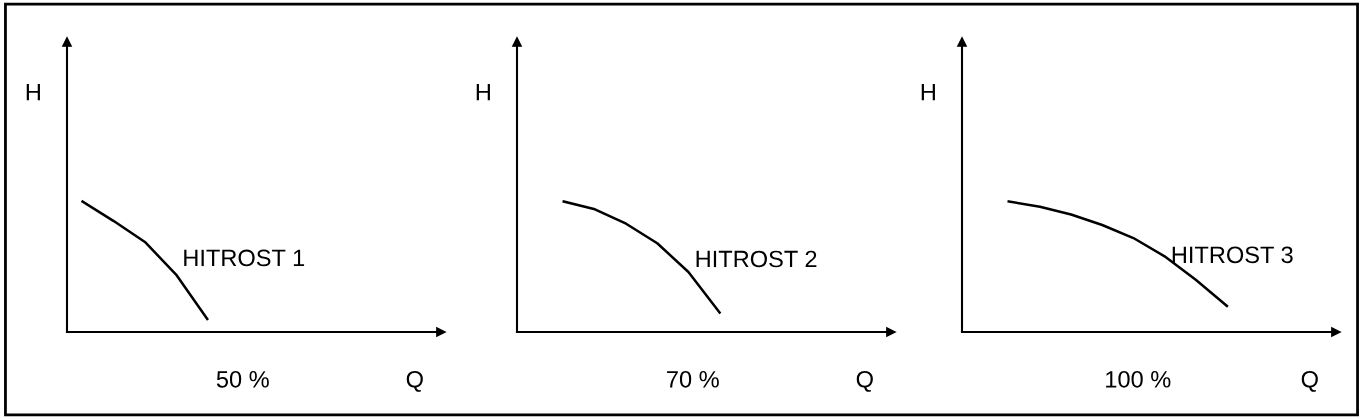  Describe the element at coordinates (756, 259) in the screenshot. I see `series-label: HITROST 2` at that location.